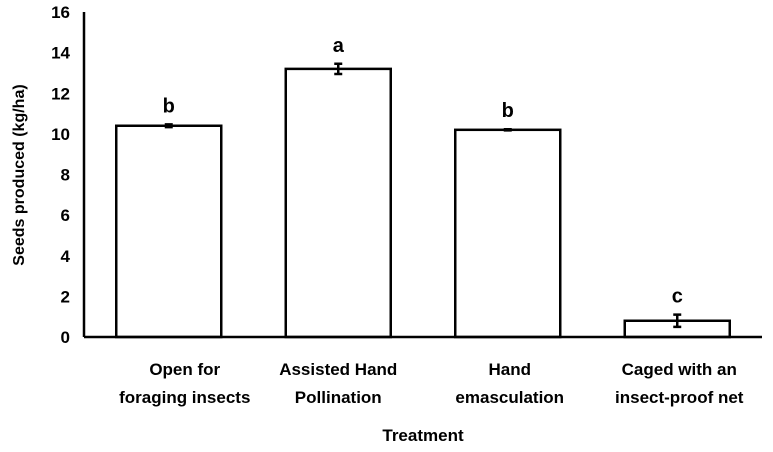 The image size is (773, 452). What do you see at coordinates (679, 397) in the screenshot?
I see `x-tick-label: insect-proof net` at bounding box center [679, 397].